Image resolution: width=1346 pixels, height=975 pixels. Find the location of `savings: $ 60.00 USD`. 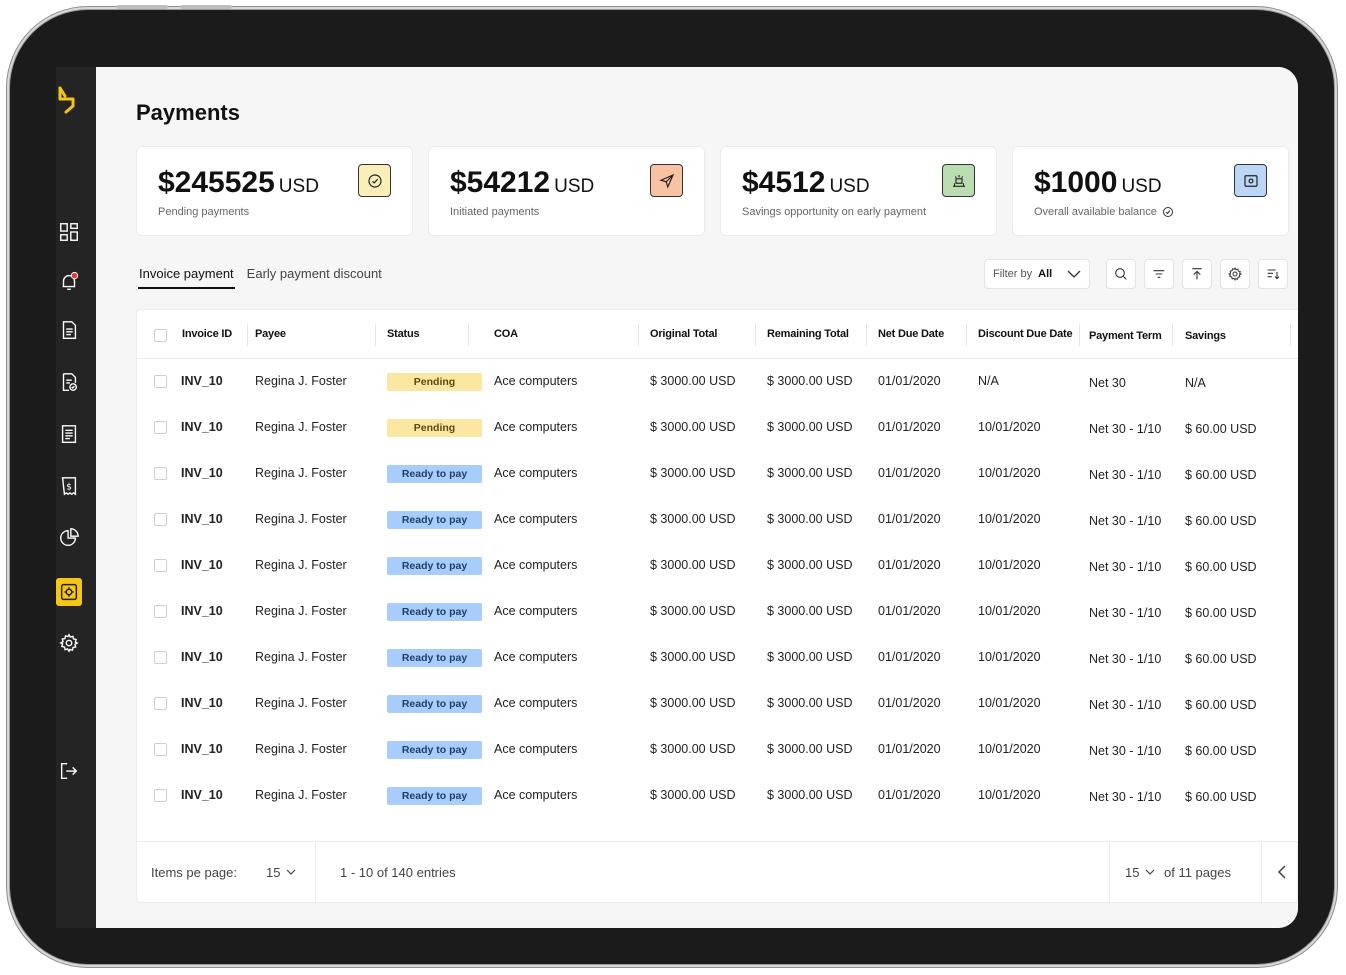

savings: $ 60.00 USD is located at coordinates (1221, 705).